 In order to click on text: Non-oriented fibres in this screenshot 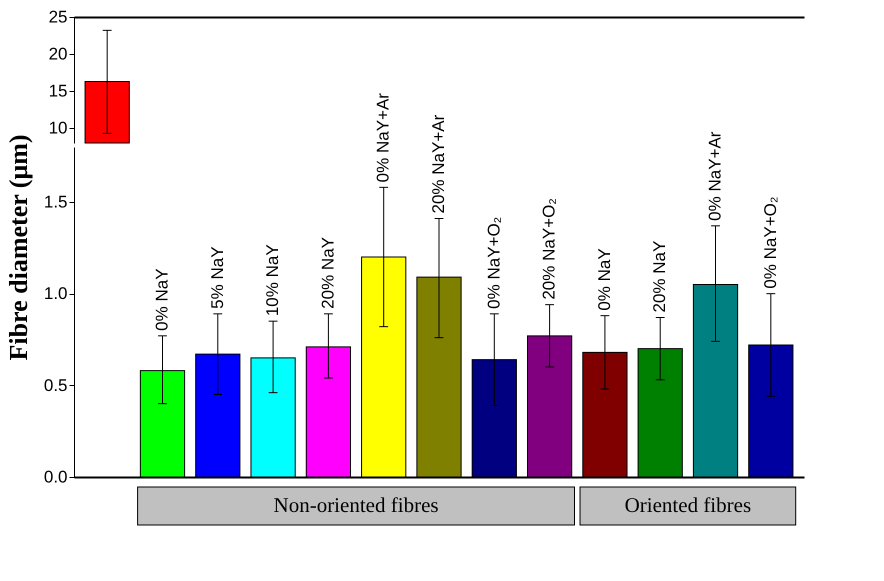, I will do `click(356, 505)`.